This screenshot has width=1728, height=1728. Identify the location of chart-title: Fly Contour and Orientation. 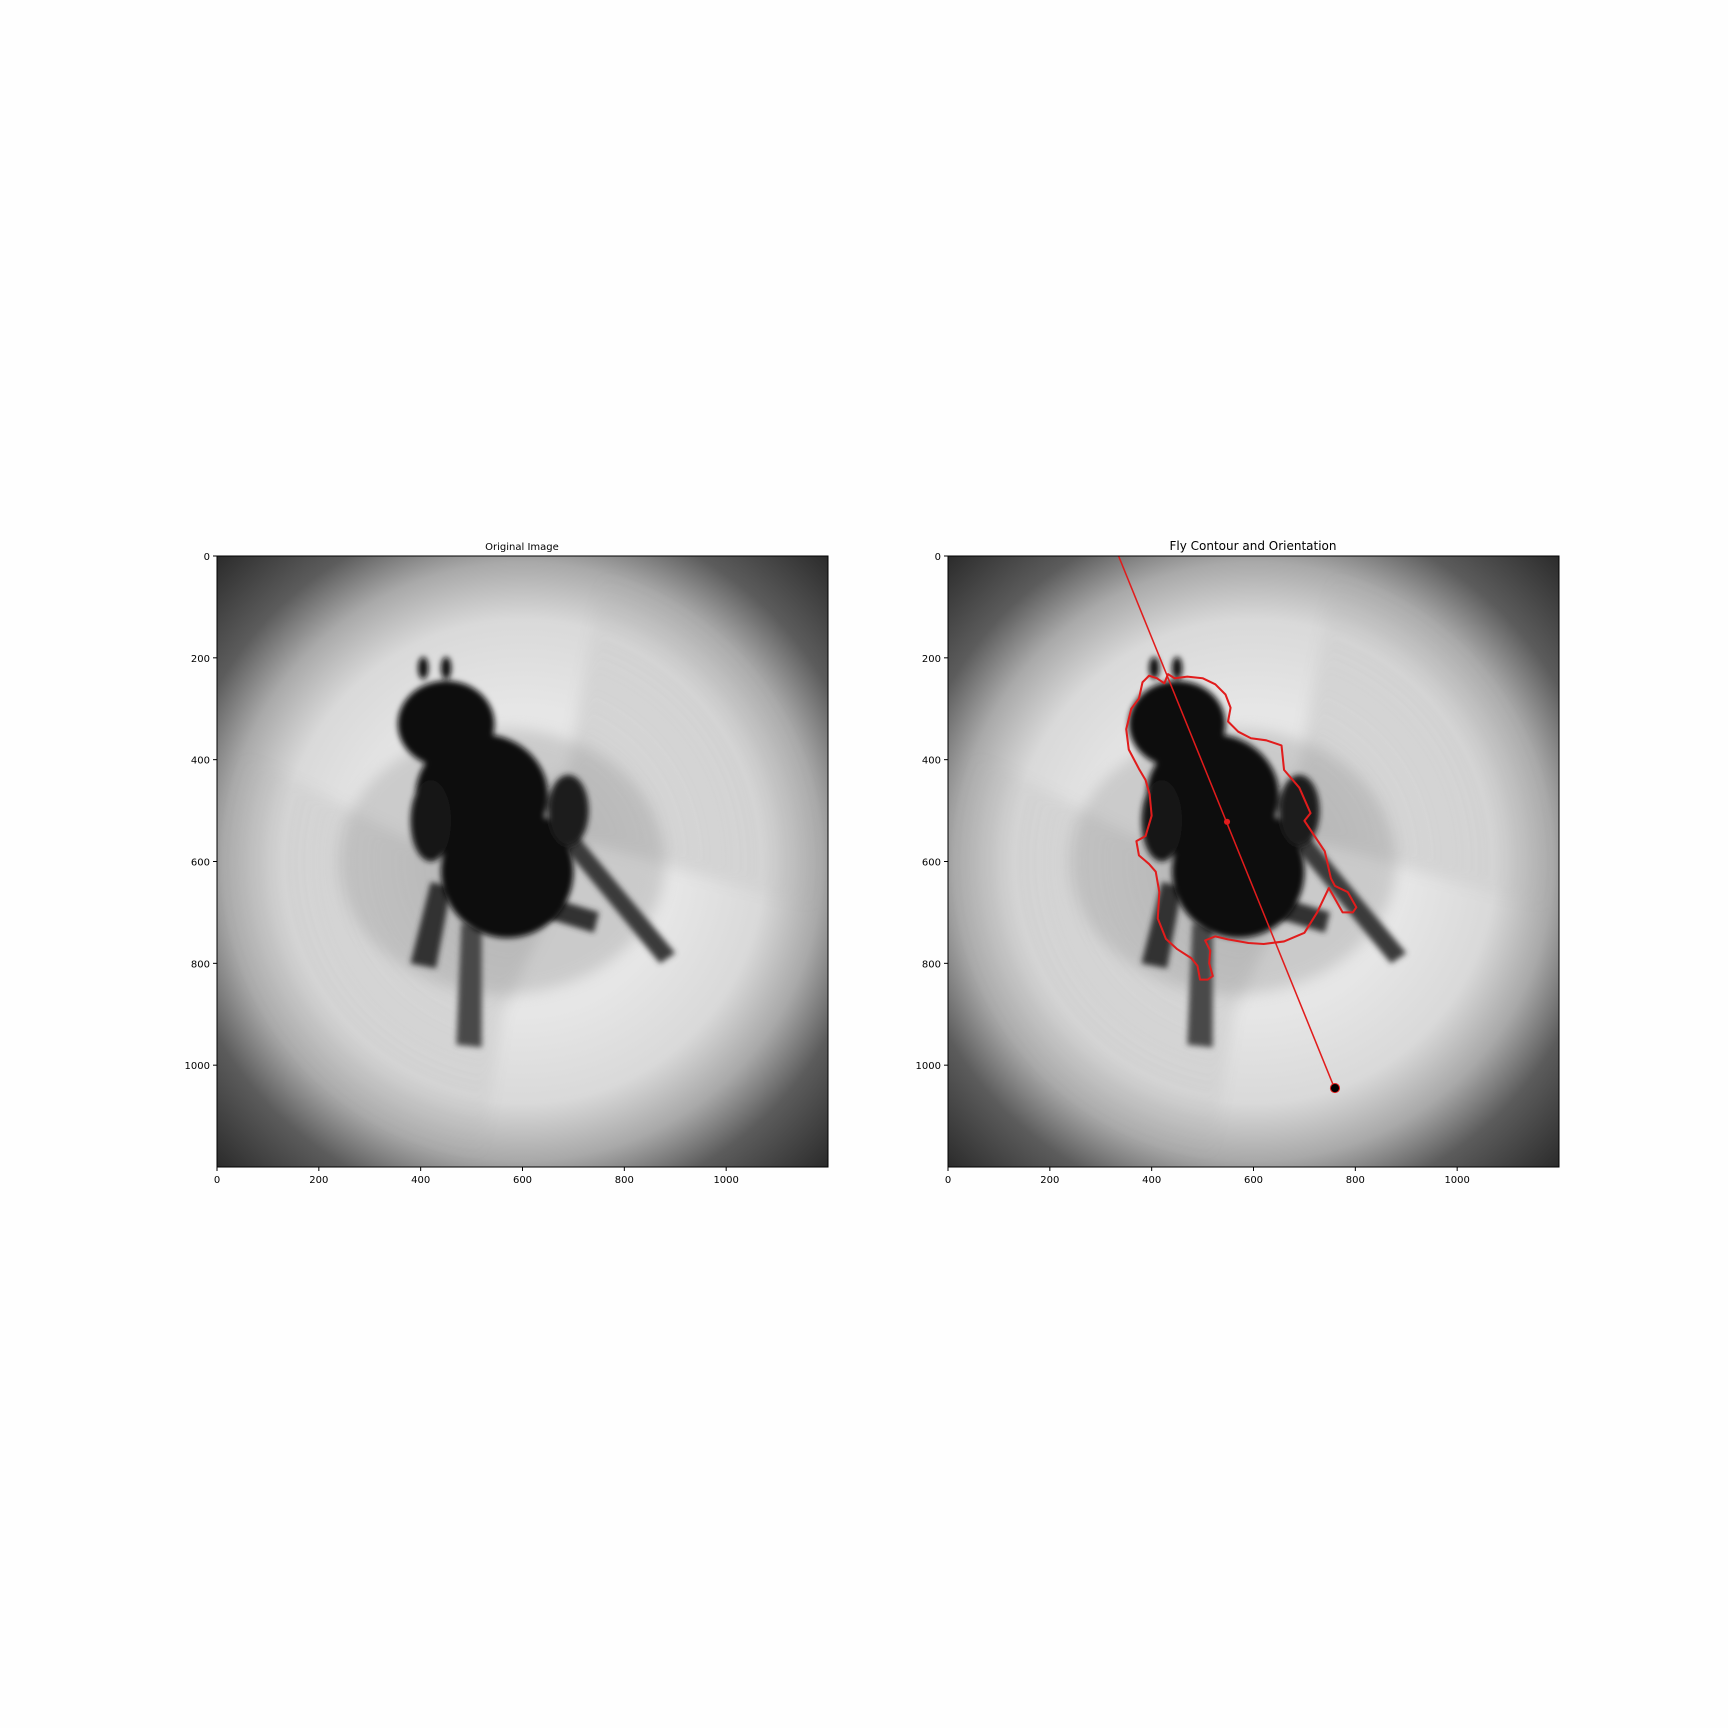
(1252, 546).